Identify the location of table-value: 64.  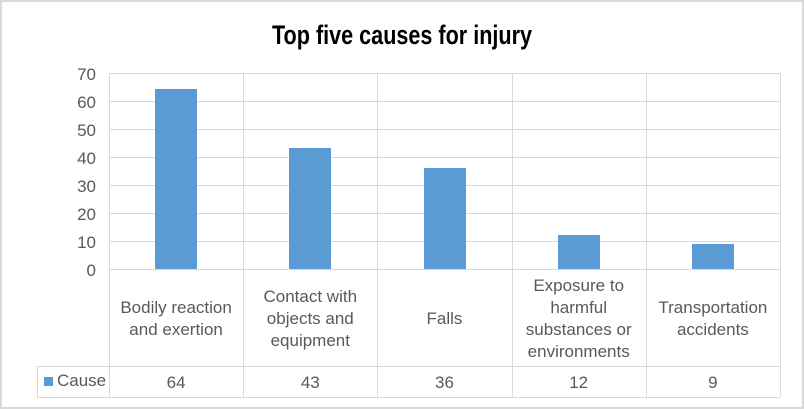
(176, 382).